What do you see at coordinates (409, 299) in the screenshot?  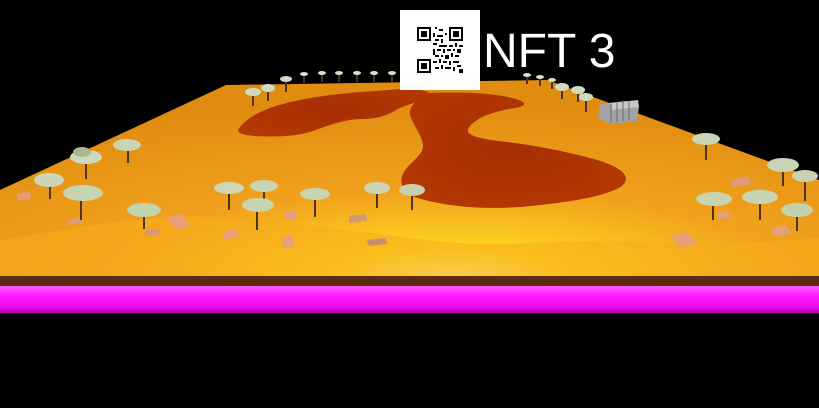 I see `magenta-base-strip` at bounding box center [409, 299].